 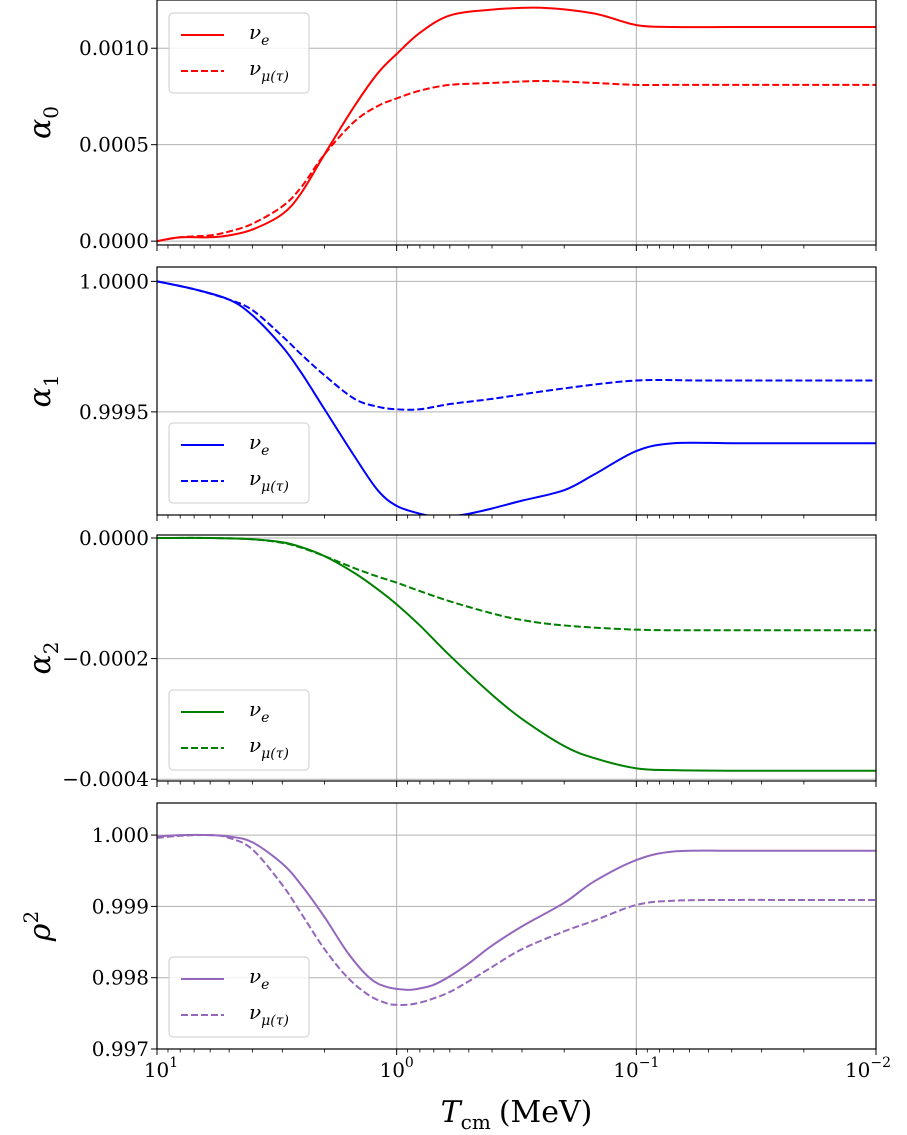 I want to click on y-tick-label: 1.0000, so click(x=114, y=281).